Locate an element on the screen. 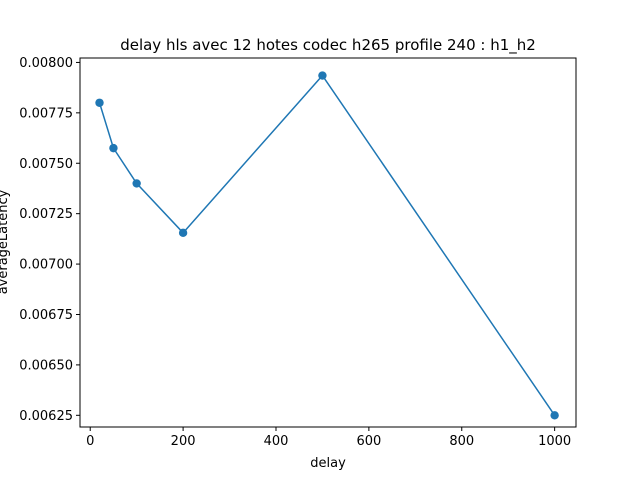 Image resolution: width=640 pixels, height=480 pixels. x-tick-label: 200 is located at coordinates (183, 441).